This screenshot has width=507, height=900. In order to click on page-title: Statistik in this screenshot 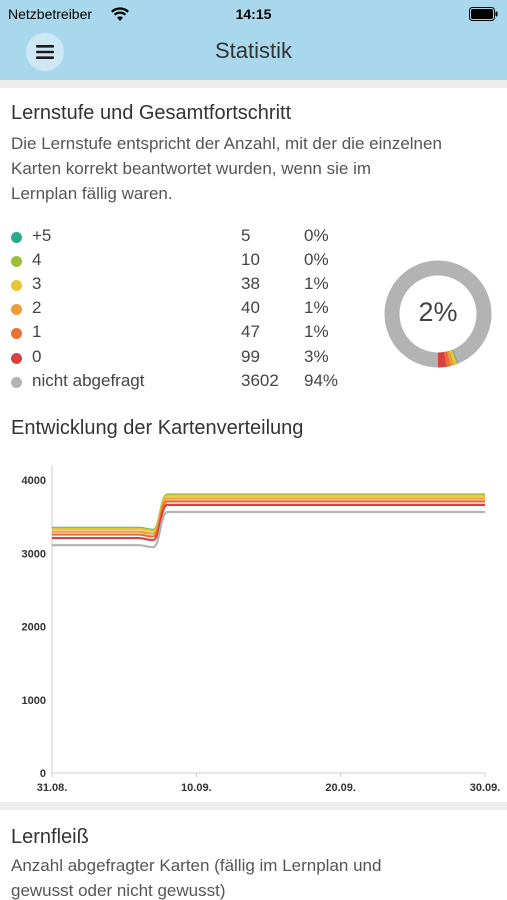, I will do `click(253, 50)`.